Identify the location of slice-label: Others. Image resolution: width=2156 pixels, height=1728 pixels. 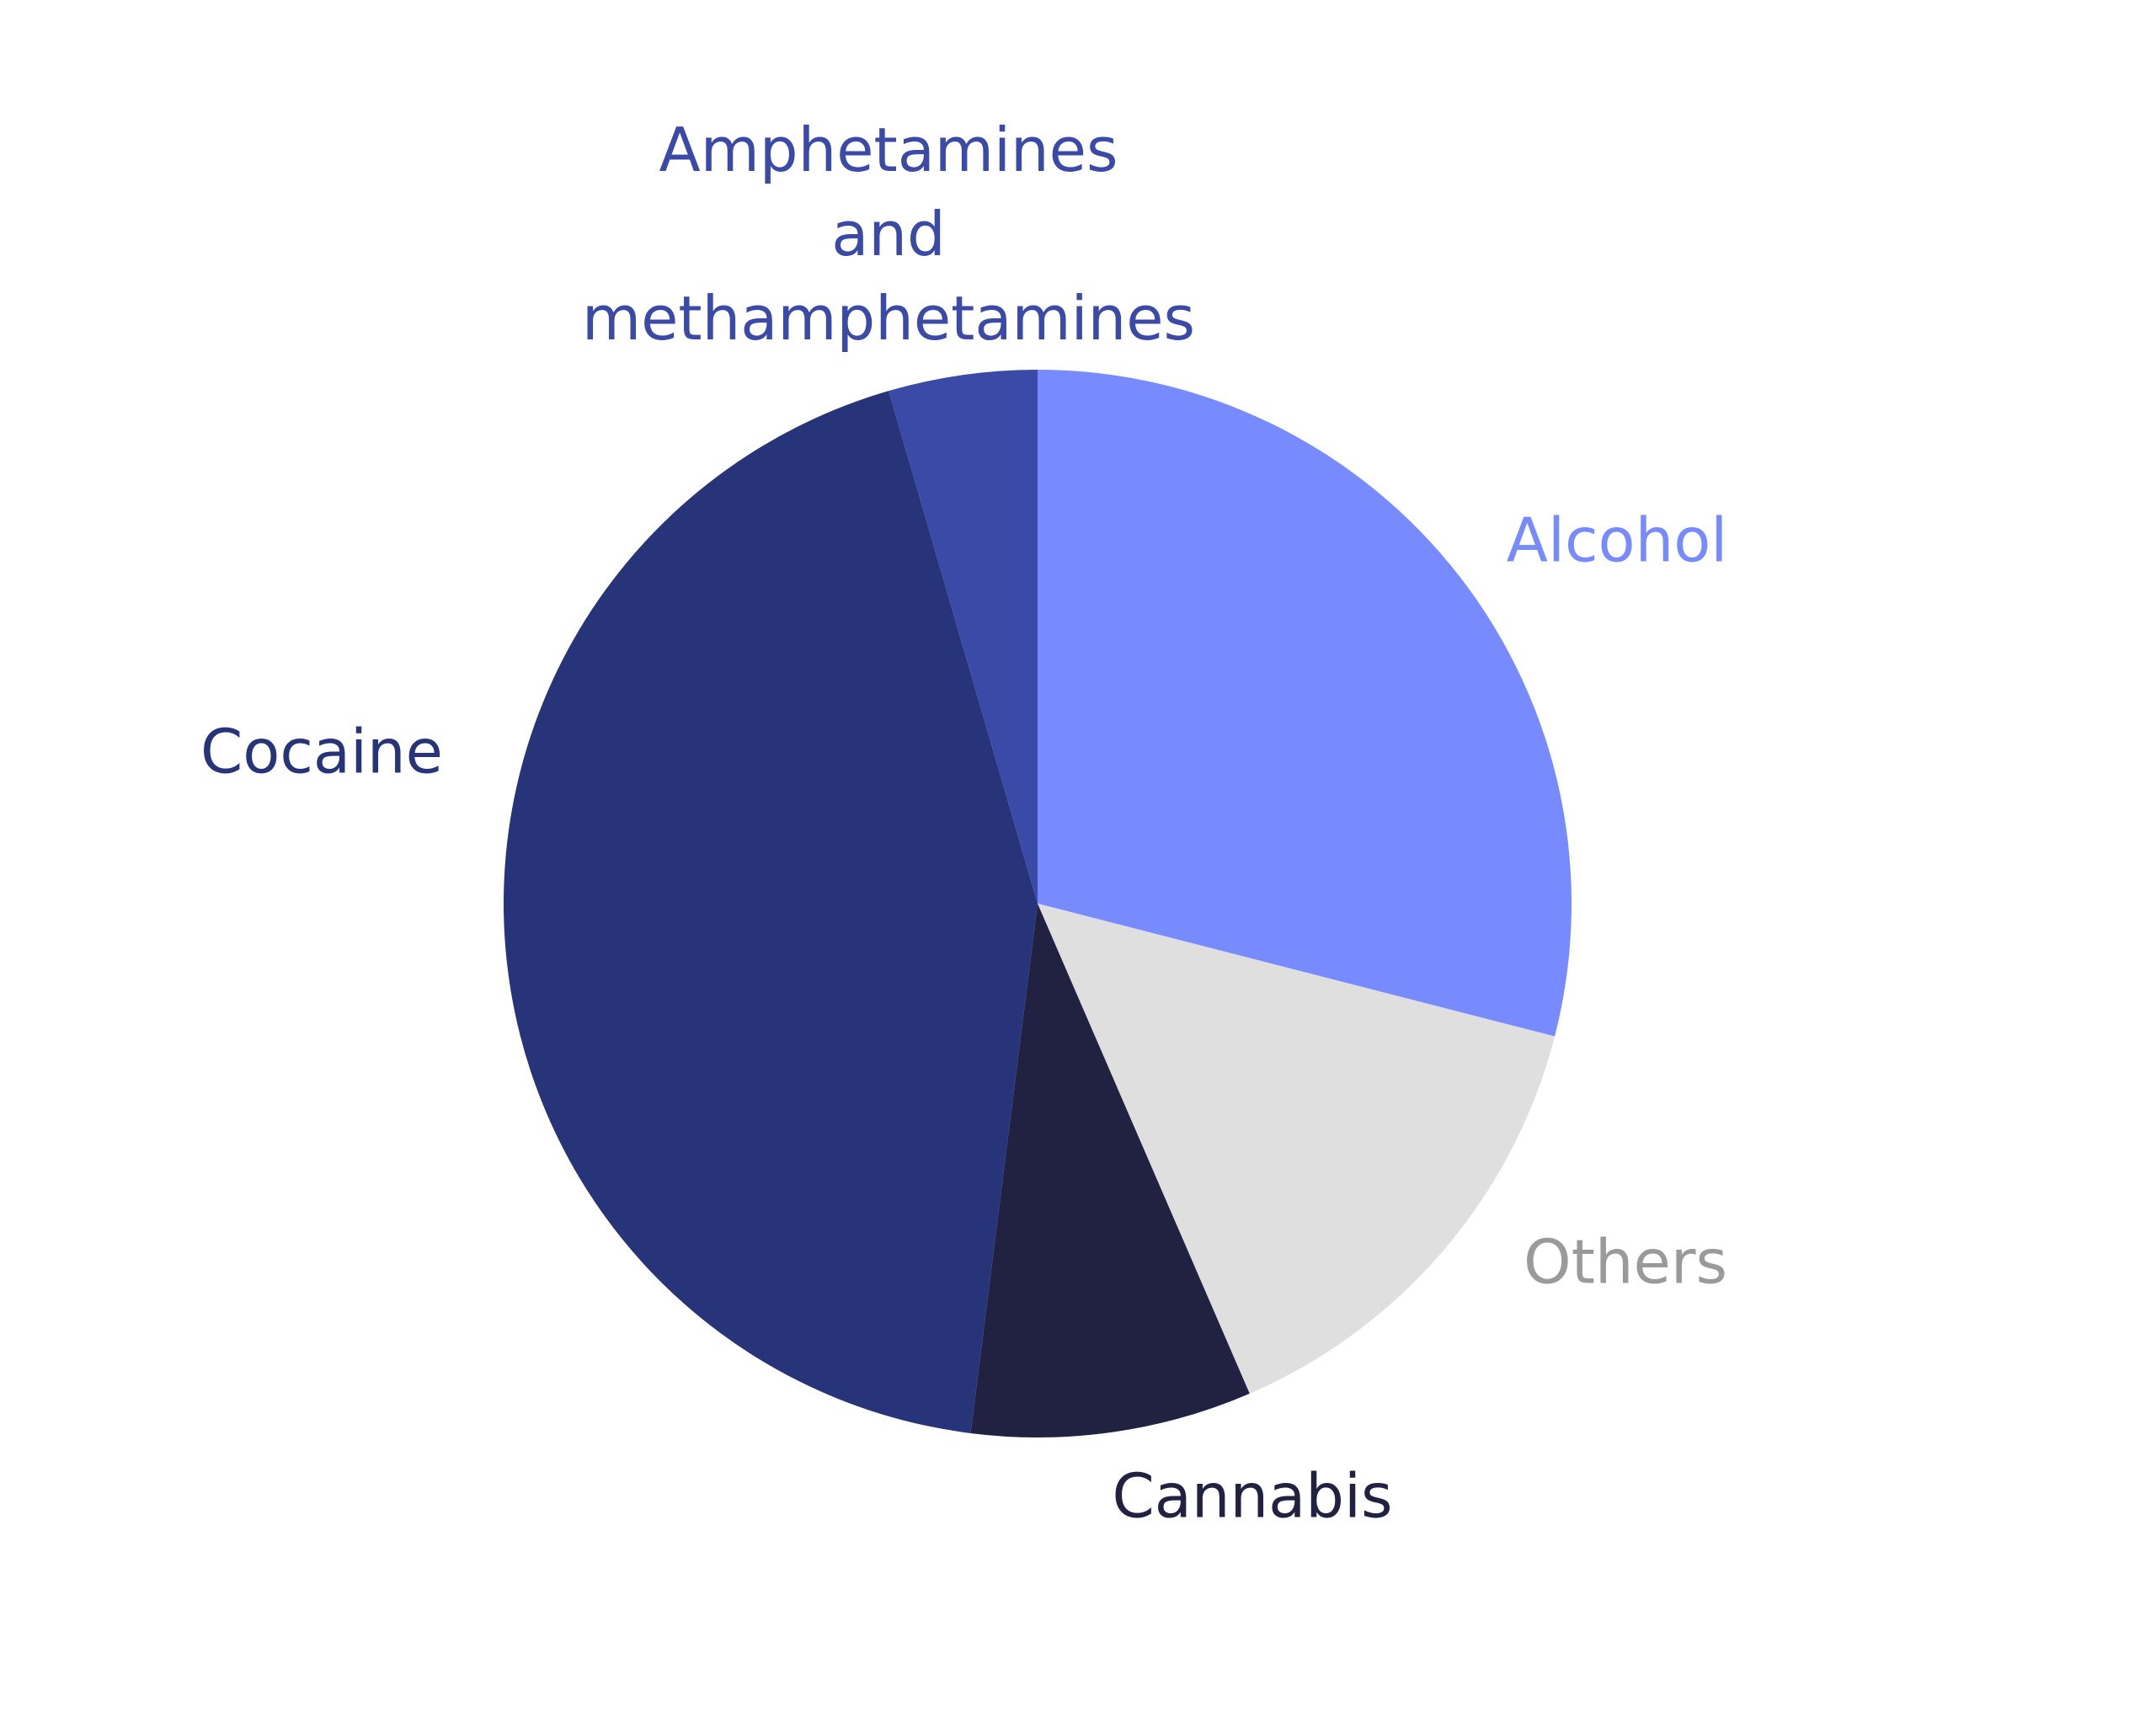
(1625, 1262).